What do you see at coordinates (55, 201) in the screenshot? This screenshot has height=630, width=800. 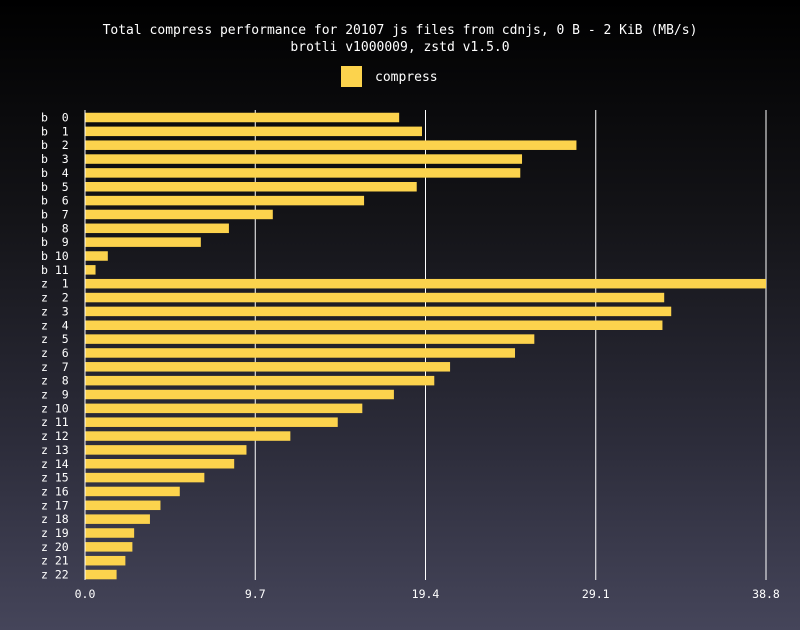 I see `category-label: b 6` at bounding box center [55, 201].